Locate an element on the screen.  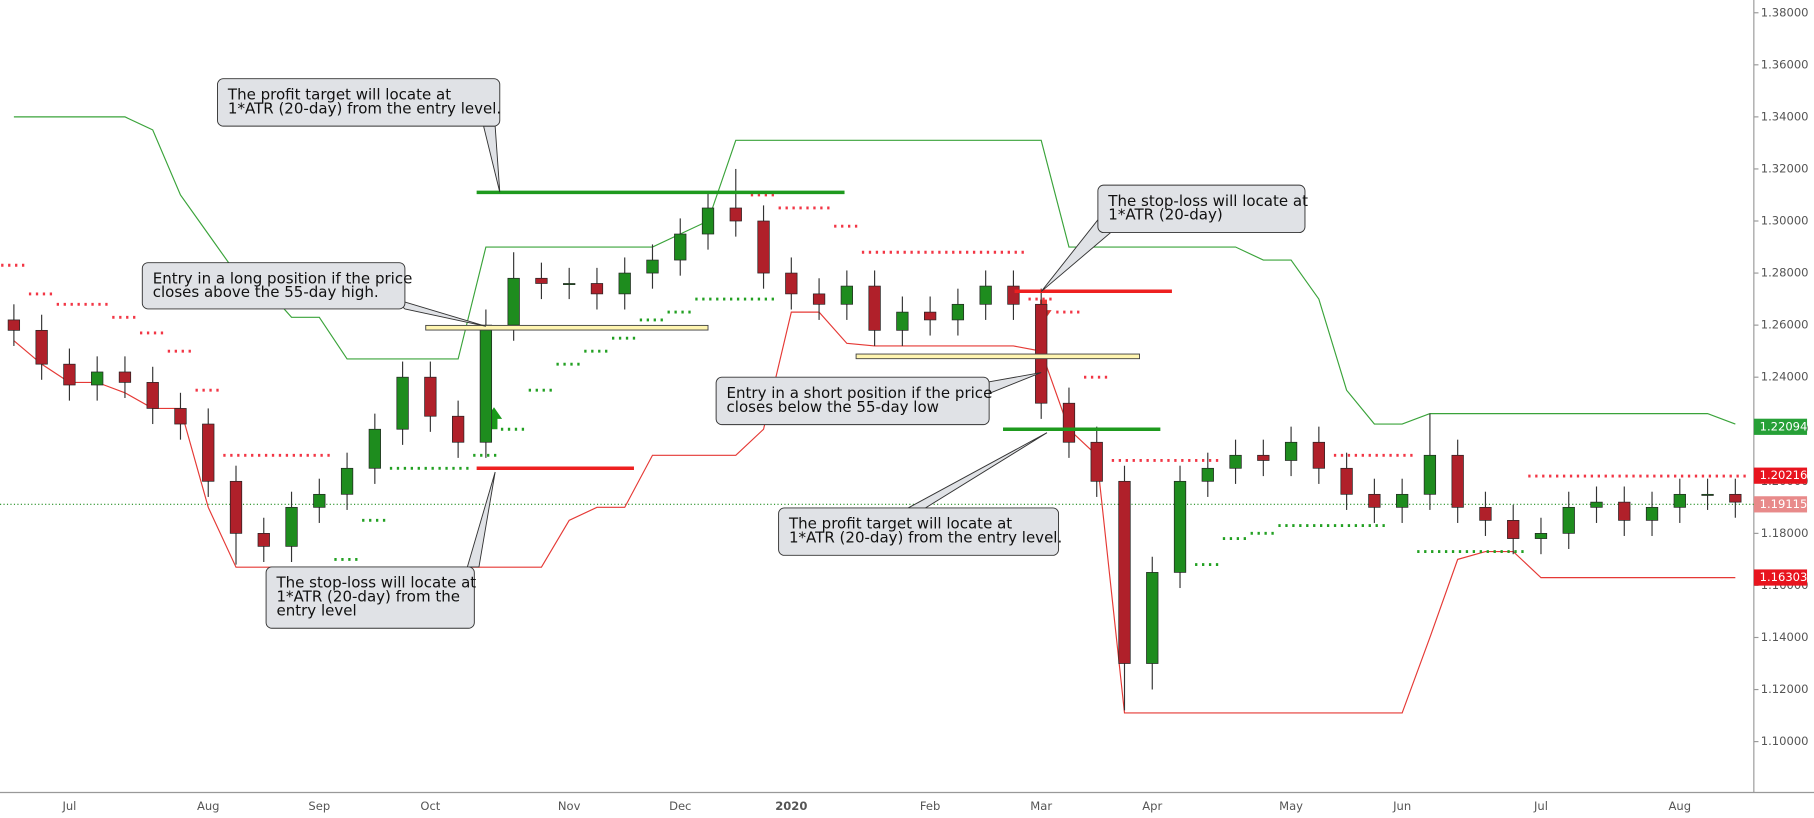
y-tick-label: 1.32000 is located at coordinates (1785, 168).